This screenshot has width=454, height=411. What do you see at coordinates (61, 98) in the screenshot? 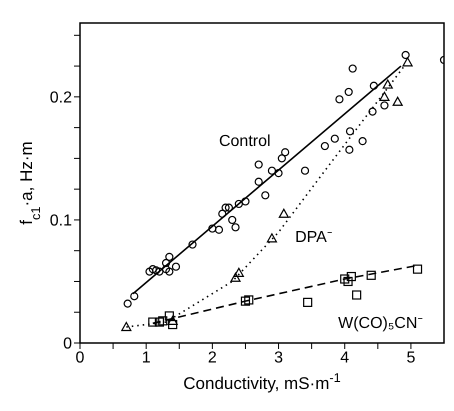
I see `y-tick-label: 0.2` at bounding box center [61, 98].